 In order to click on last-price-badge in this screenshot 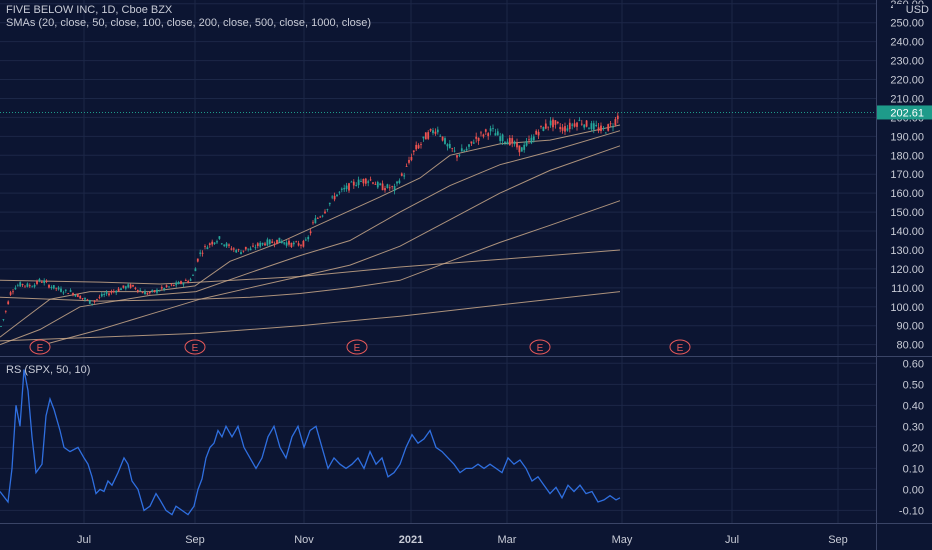, I will do `click(904, 112)`.